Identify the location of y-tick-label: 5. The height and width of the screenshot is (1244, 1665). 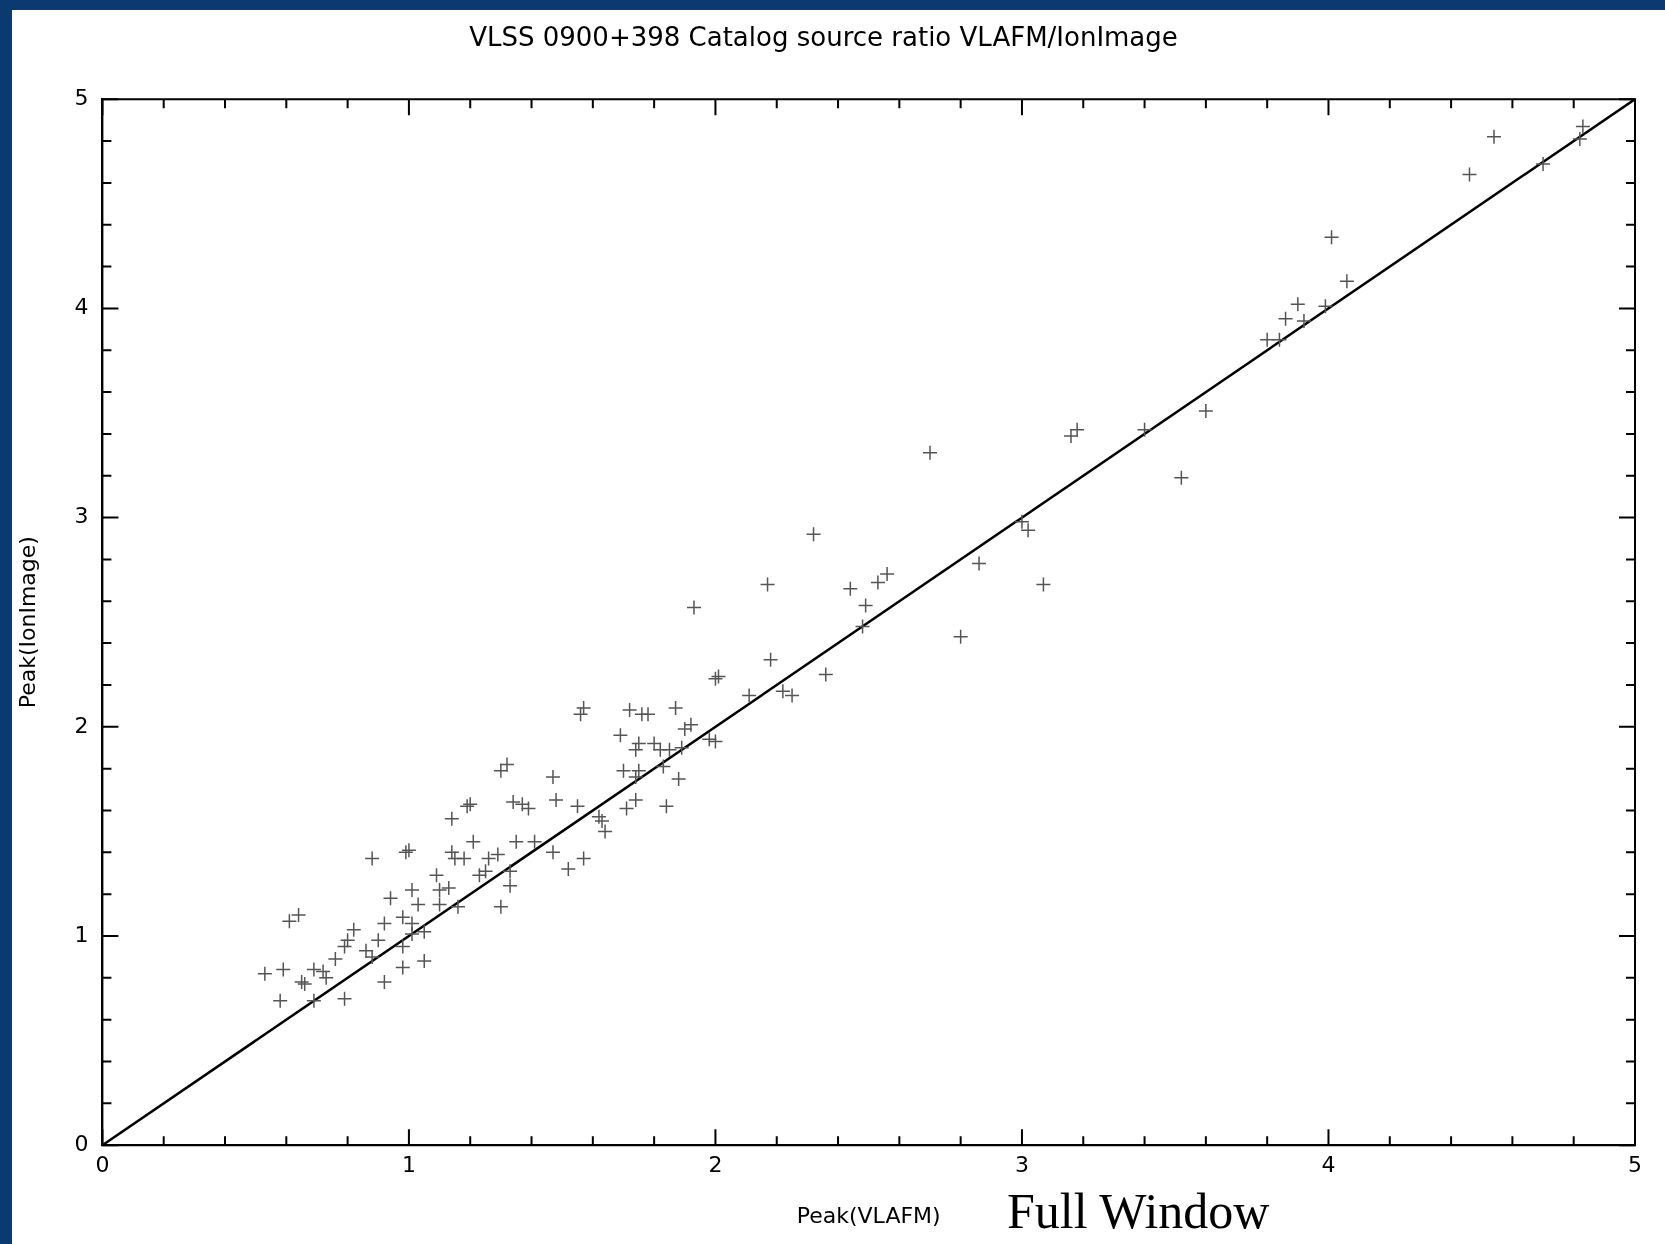
(81, 97).